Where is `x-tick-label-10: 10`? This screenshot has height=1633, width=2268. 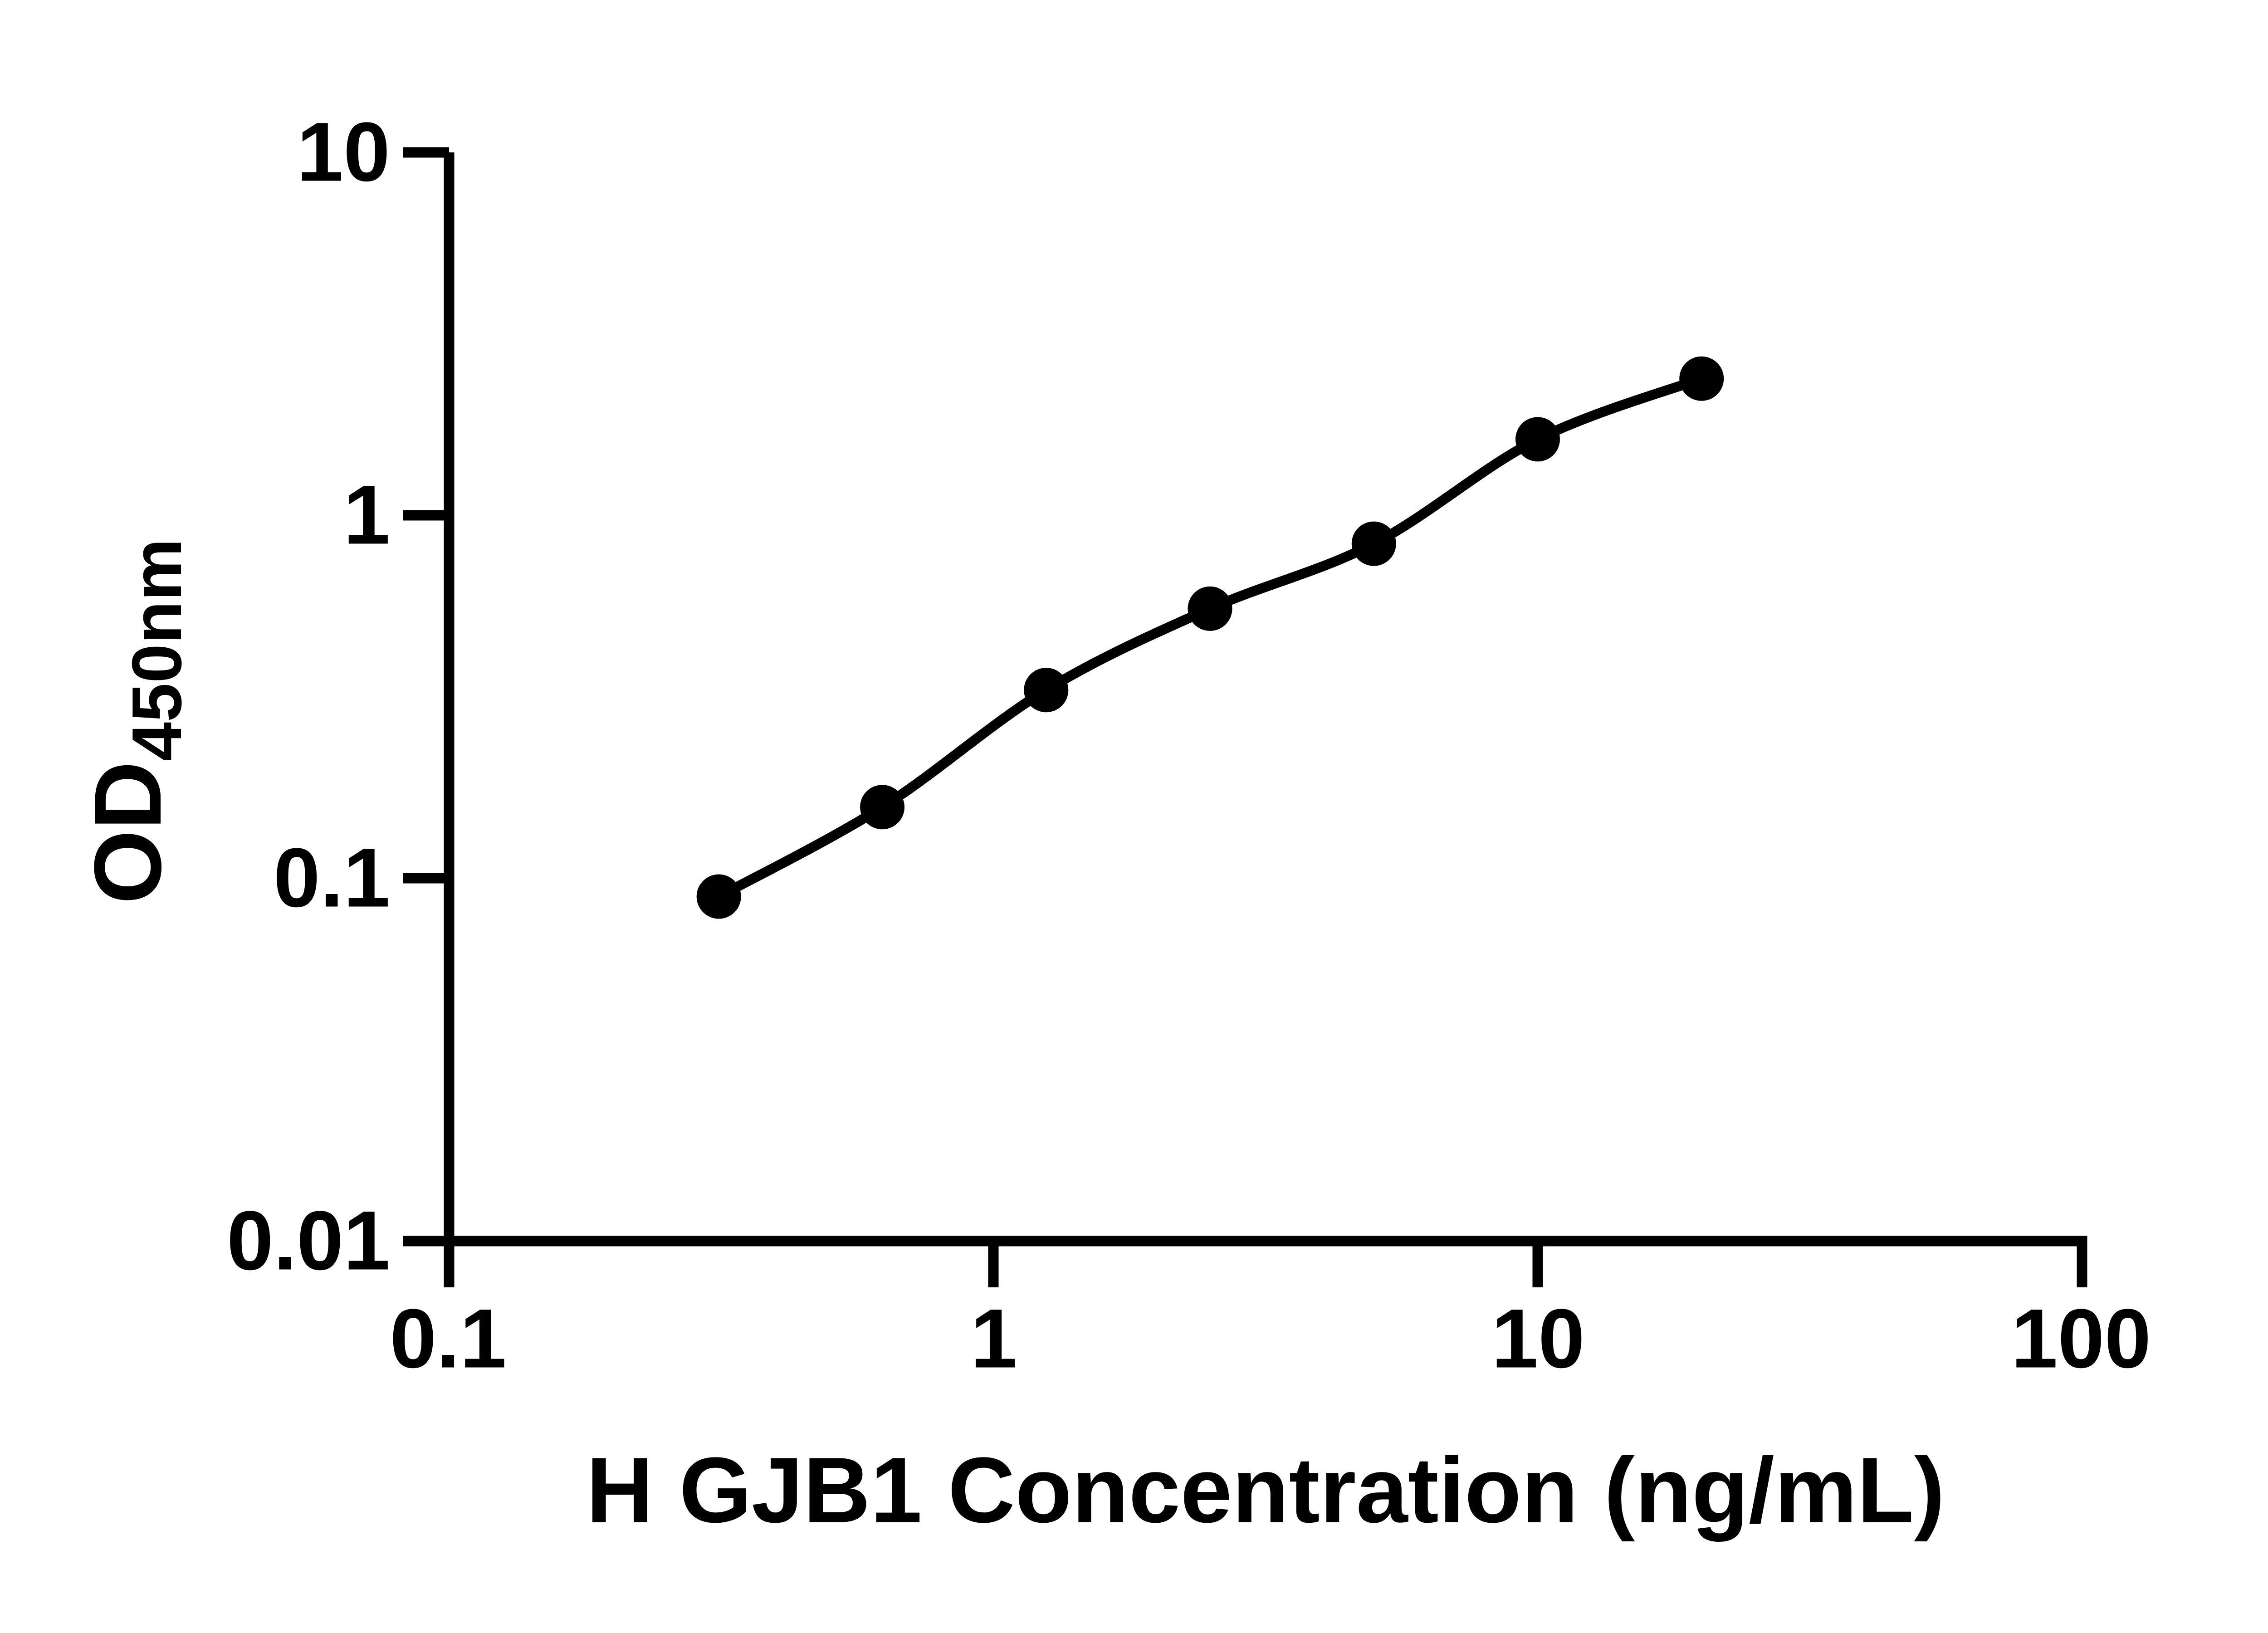 x-tick-label-10: 10 is located at coordinates (1538, 1339).